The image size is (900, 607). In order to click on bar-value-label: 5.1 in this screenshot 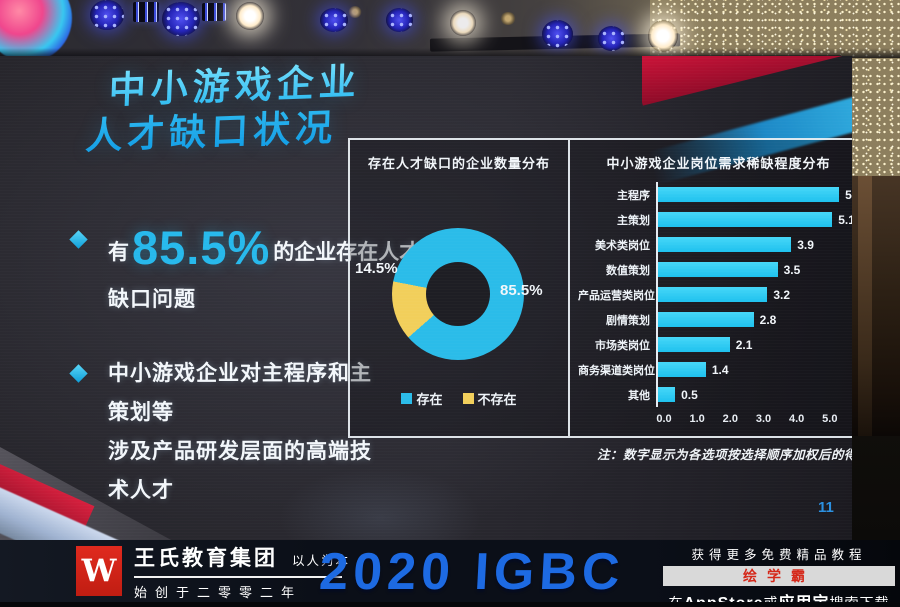, I will do `click(845, 219)`.